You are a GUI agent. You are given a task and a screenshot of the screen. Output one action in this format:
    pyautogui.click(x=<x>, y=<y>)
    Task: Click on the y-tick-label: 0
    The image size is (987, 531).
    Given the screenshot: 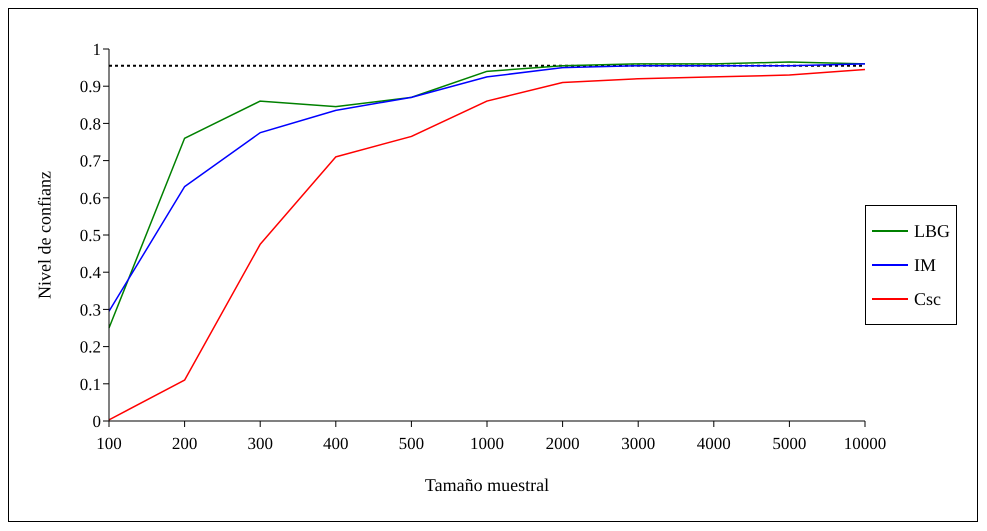 What is the action you would take?
    pyautogui.click(x=96, y=422)
    